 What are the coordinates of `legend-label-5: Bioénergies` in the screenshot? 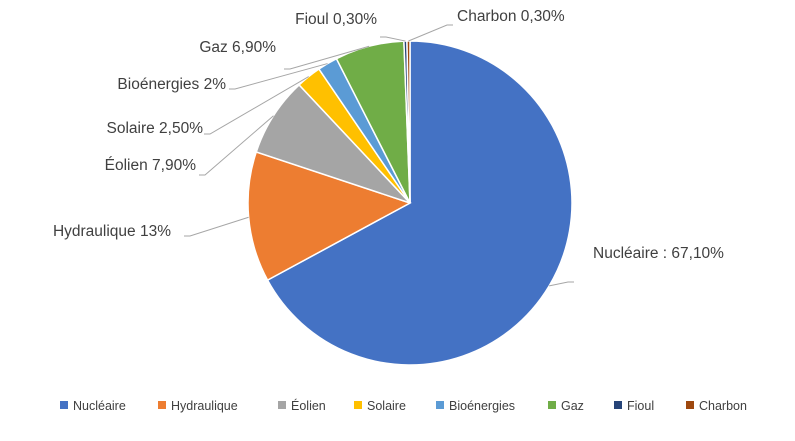 It's located at (482, 406).